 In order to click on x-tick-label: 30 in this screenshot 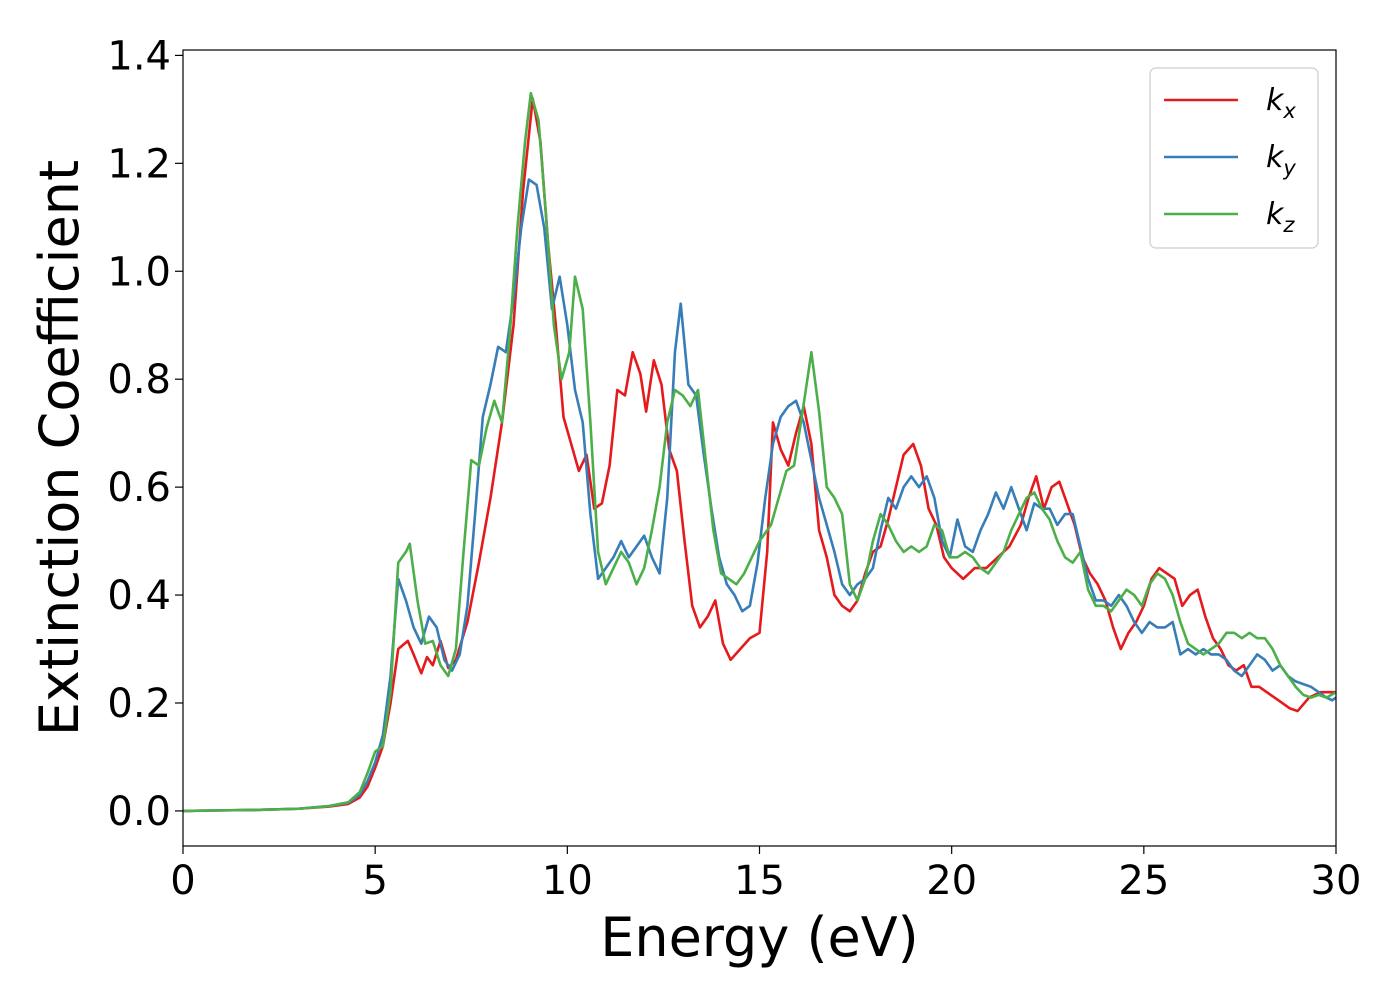, I will do `click(1336, 881)`.